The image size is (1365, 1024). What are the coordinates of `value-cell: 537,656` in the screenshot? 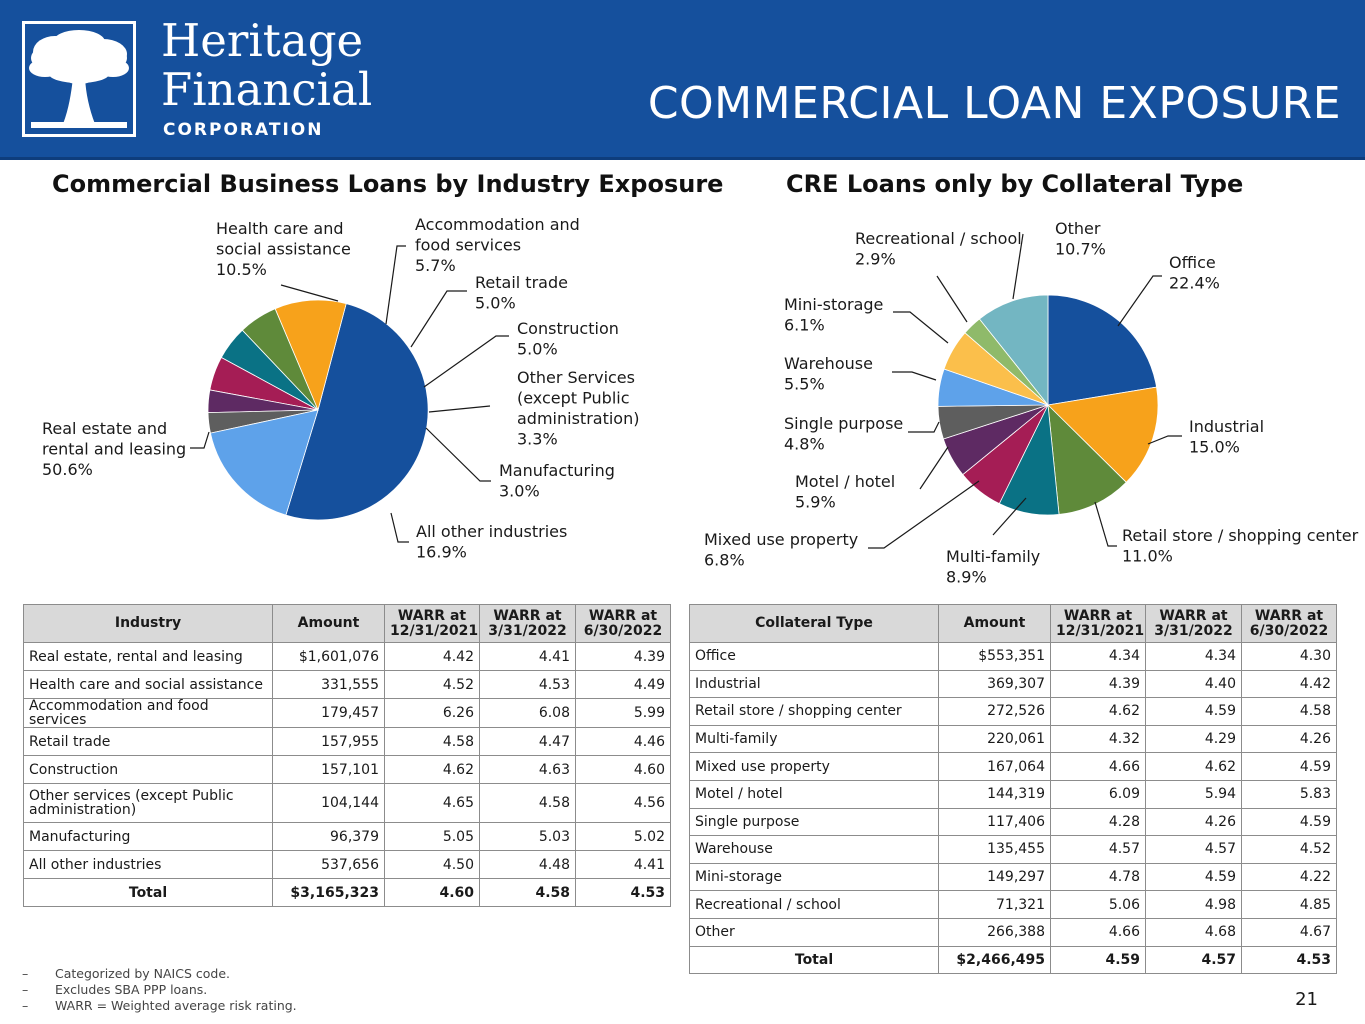 It's located at (328, 864).